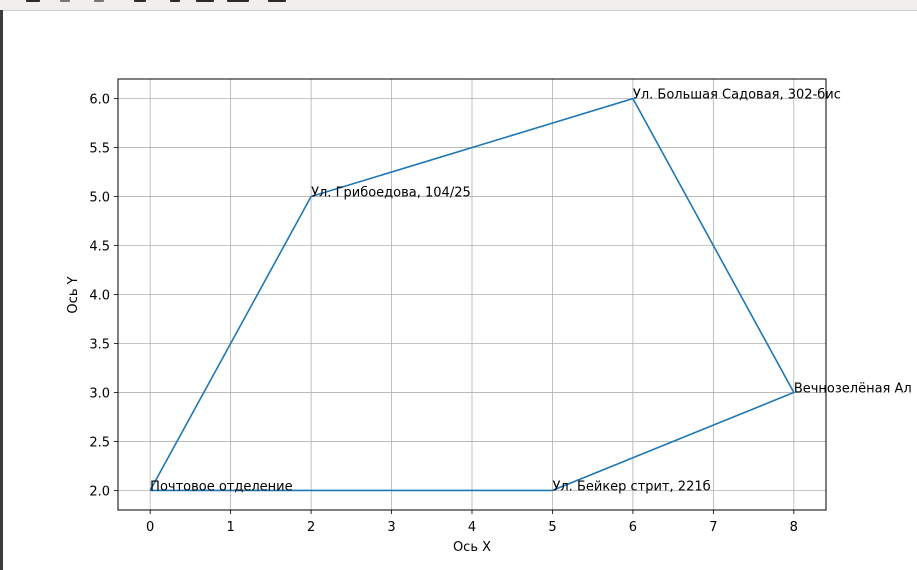 The image size is (917, 570). What do you see at coordinates (472, 547) in the screenshot?
I see `x-axis-label: Ось X` at bounding box center [472, 547].